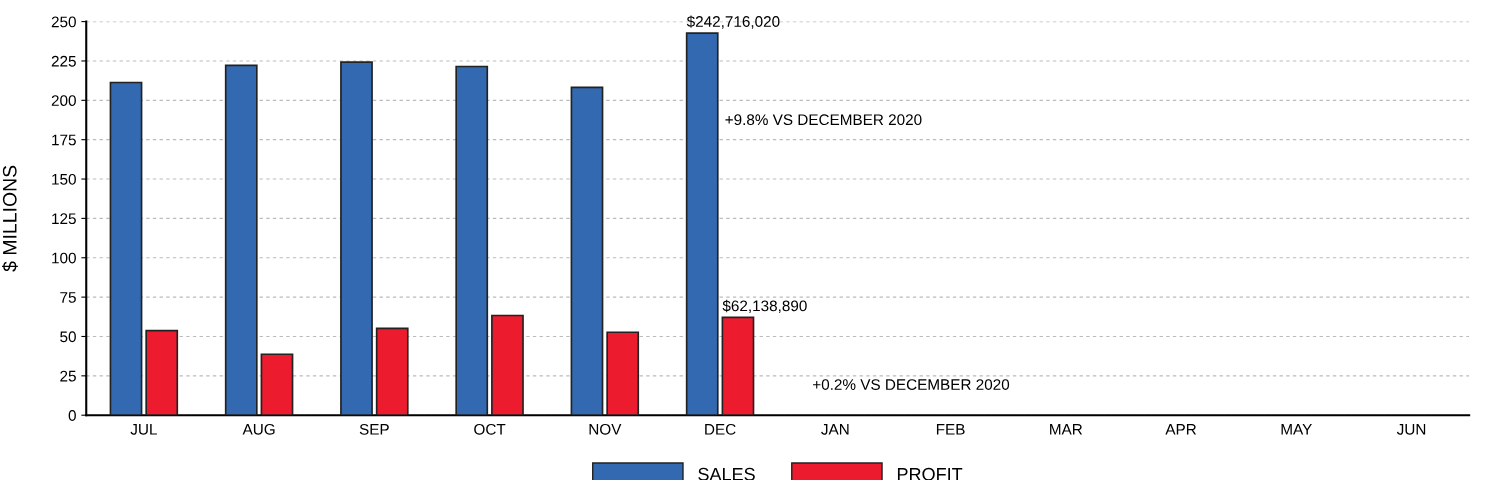  Describe the element at coordinates (143, 429) in the screenshot. I see `x-tick-label: JUL` at that location.